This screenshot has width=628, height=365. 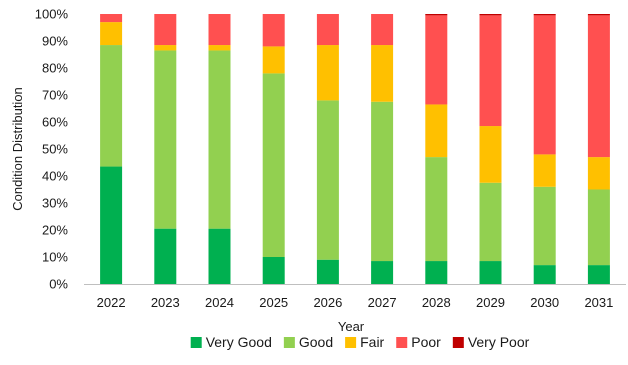 I want to click on bar-segment-fair-2028, so click(x=436, y=131).